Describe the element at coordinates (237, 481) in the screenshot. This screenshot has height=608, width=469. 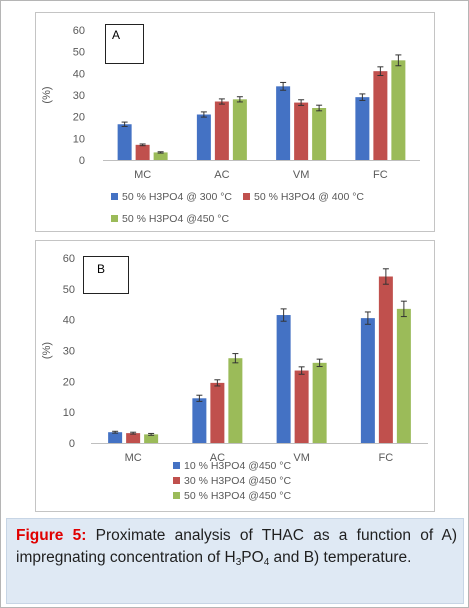
I see `legend-label: 30 % H3PO4 @450 °C` at that location.